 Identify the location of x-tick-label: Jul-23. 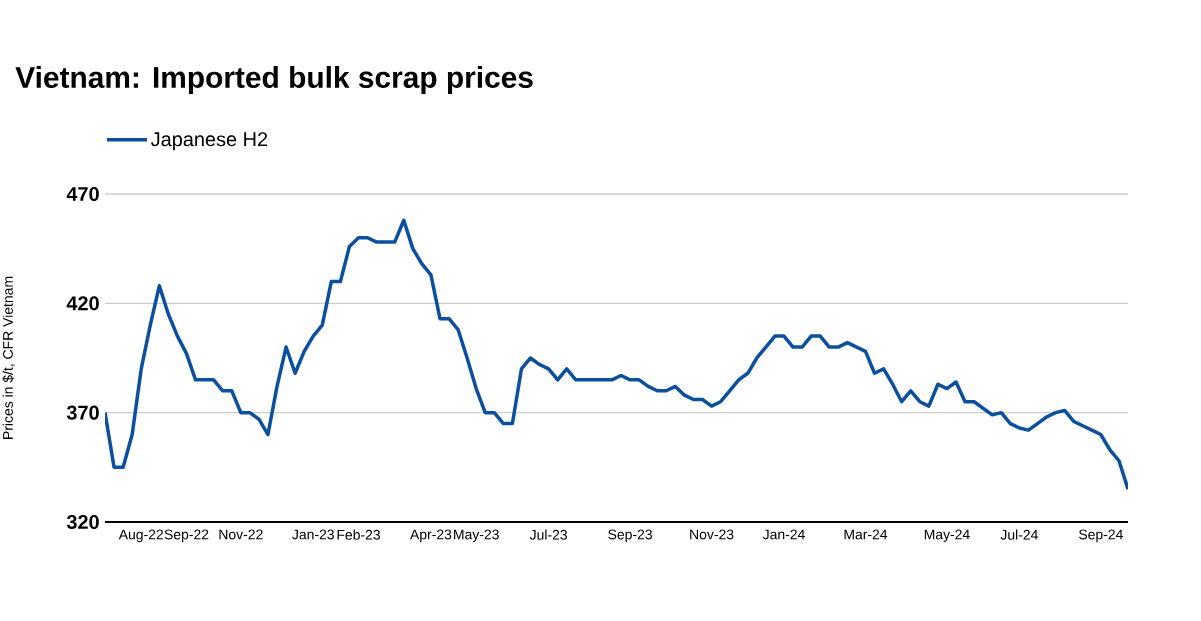
(548, 534).